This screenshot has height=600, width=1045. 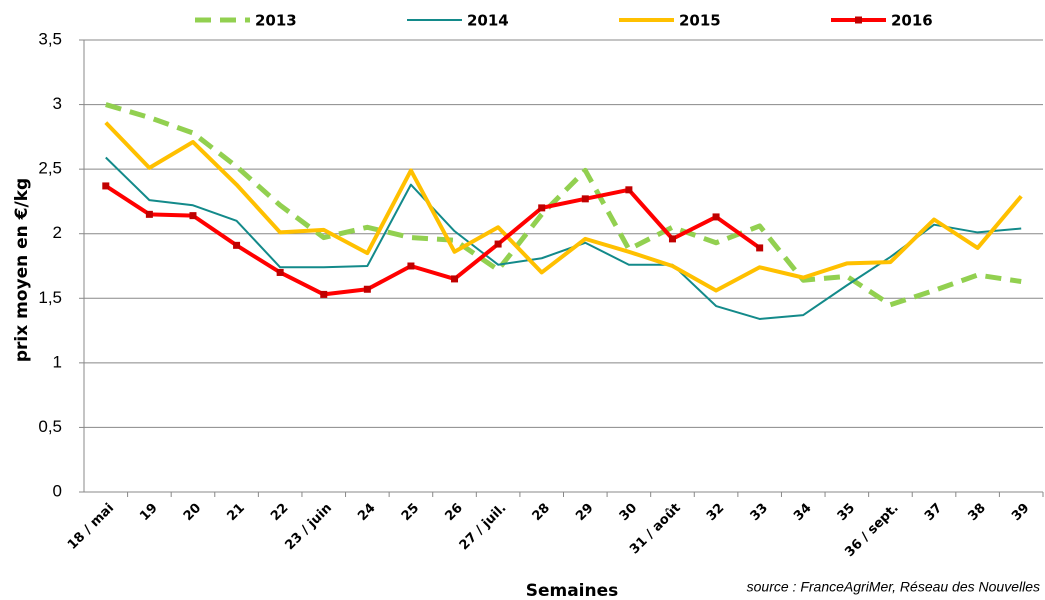 I want to click on legend-label: 2014, so click(x=488, y=21).